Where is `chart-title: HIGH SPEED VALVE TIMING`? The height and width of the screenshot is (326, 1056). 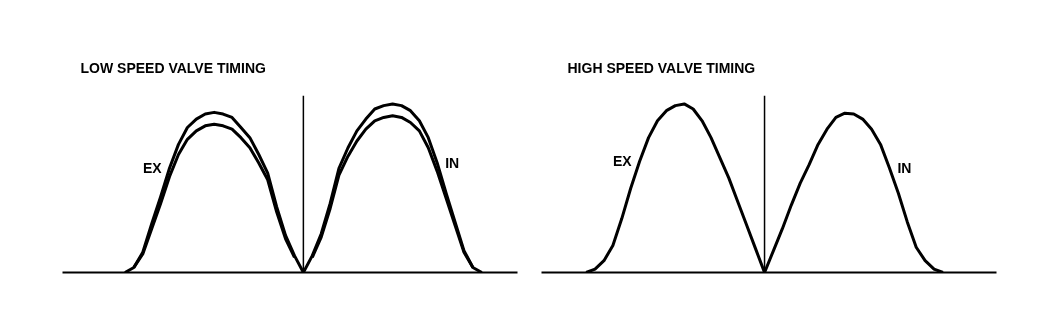 chart-title: HIGH SPEED VALVE TIMING is located at coordinates (661, 67).